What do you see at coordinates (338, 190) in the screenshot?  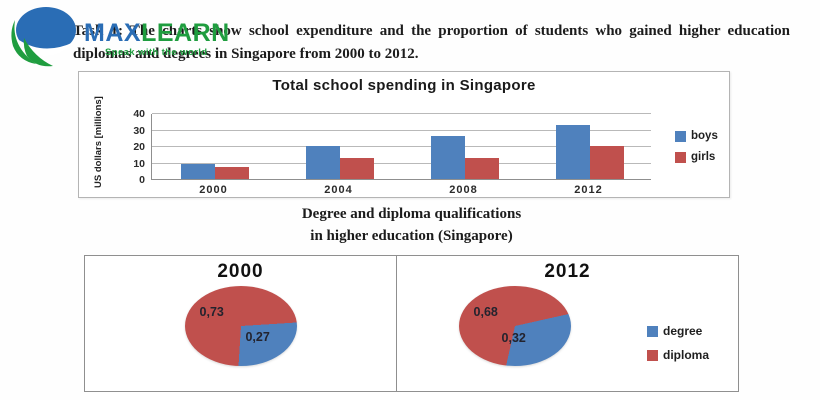 I see `xtick-2004: 2004` at bounding box center [338, 190].